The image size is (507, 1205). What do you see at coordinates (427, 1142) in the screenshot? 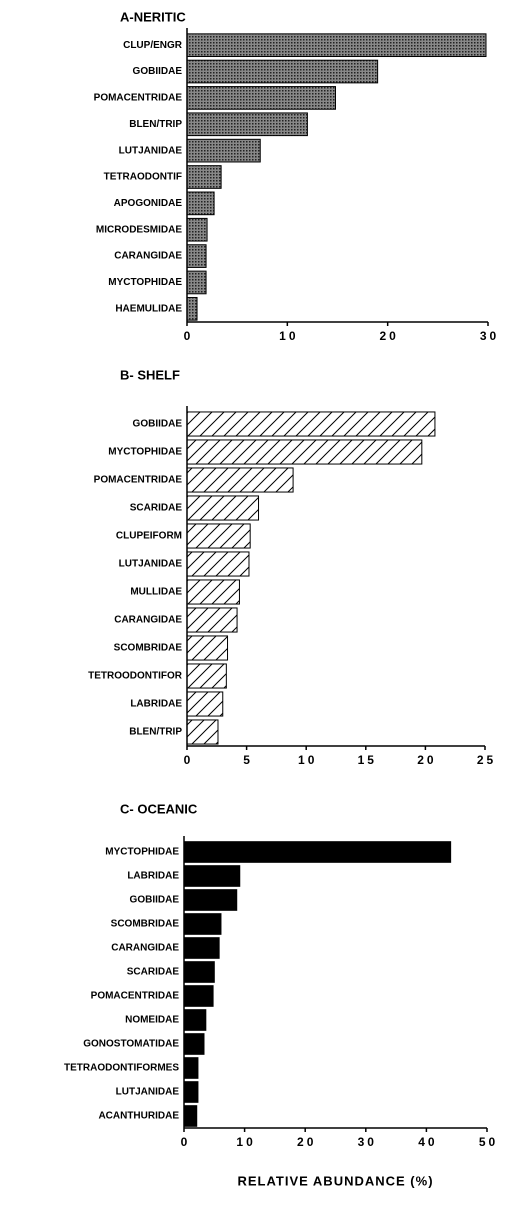
I see `x-tick-label: 40` at bounding box center [427, 1142].